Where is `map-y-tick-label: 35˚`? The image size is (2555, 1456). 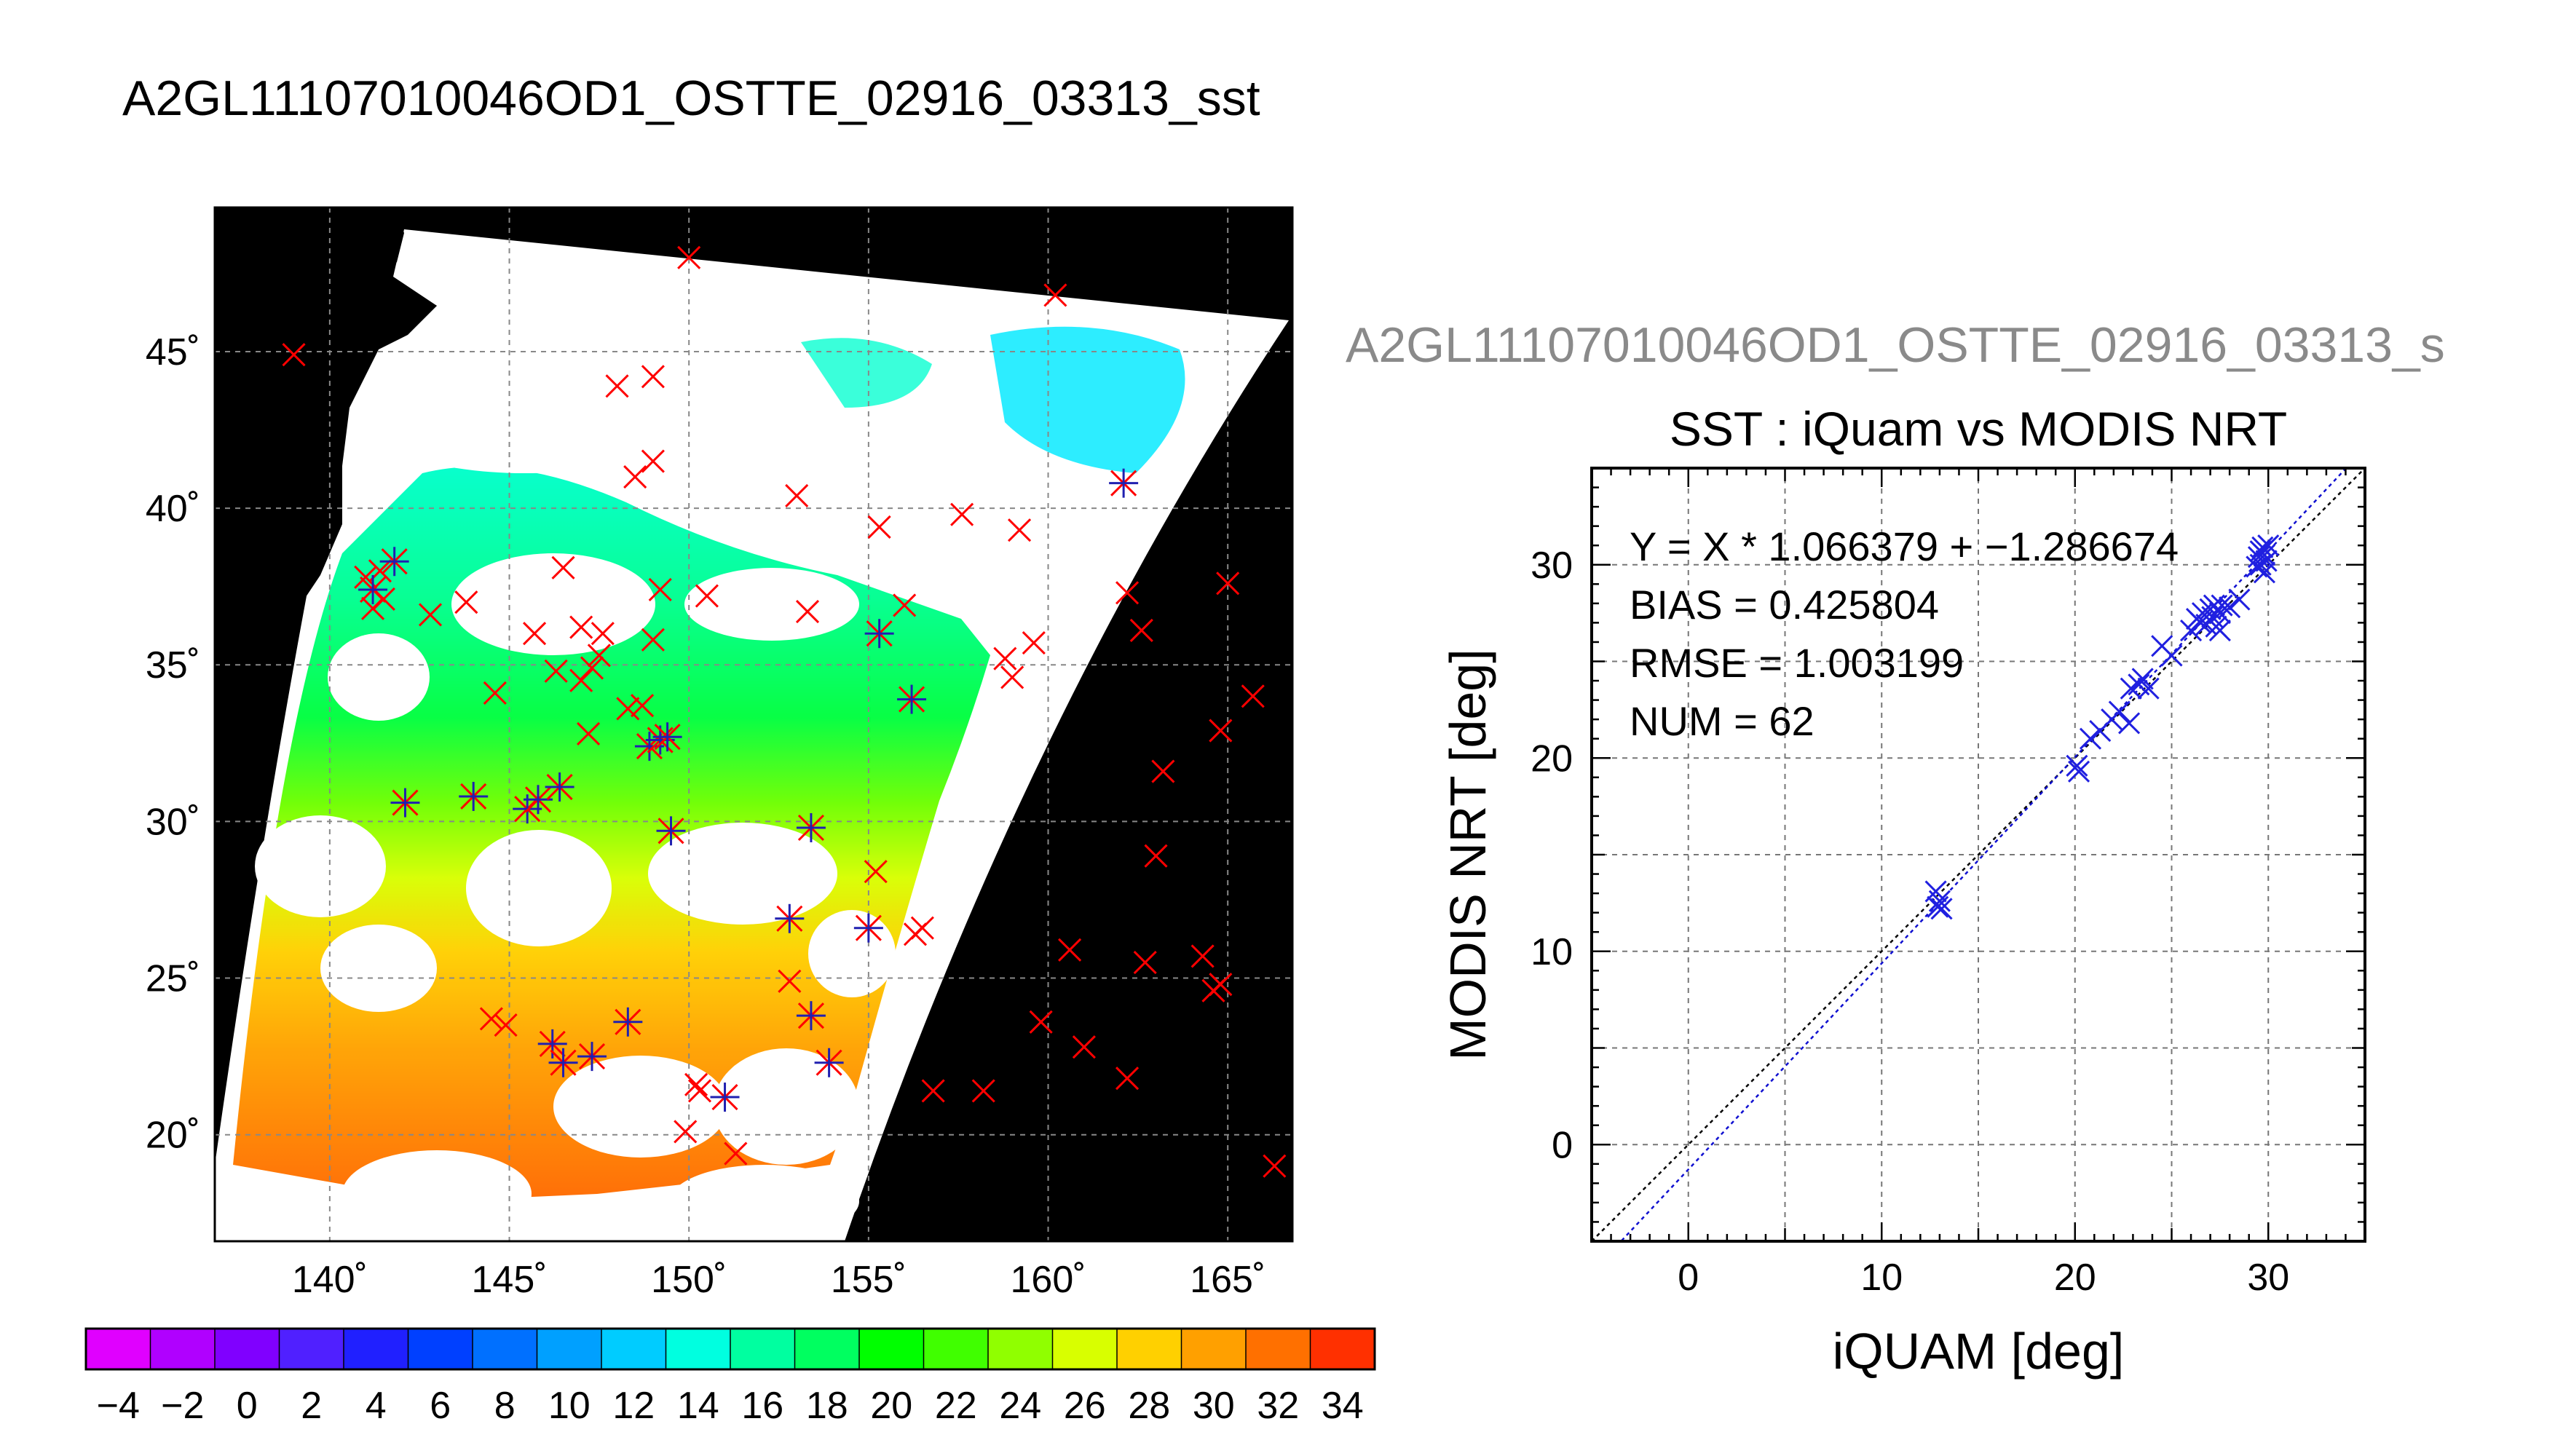 map-y-tick-label: 35˚ is located at coordinates (173, 665).